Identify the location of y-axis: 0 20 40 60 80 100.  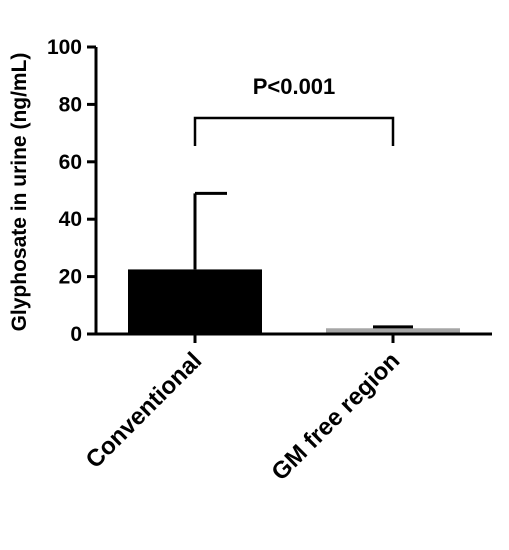
(72, 191).